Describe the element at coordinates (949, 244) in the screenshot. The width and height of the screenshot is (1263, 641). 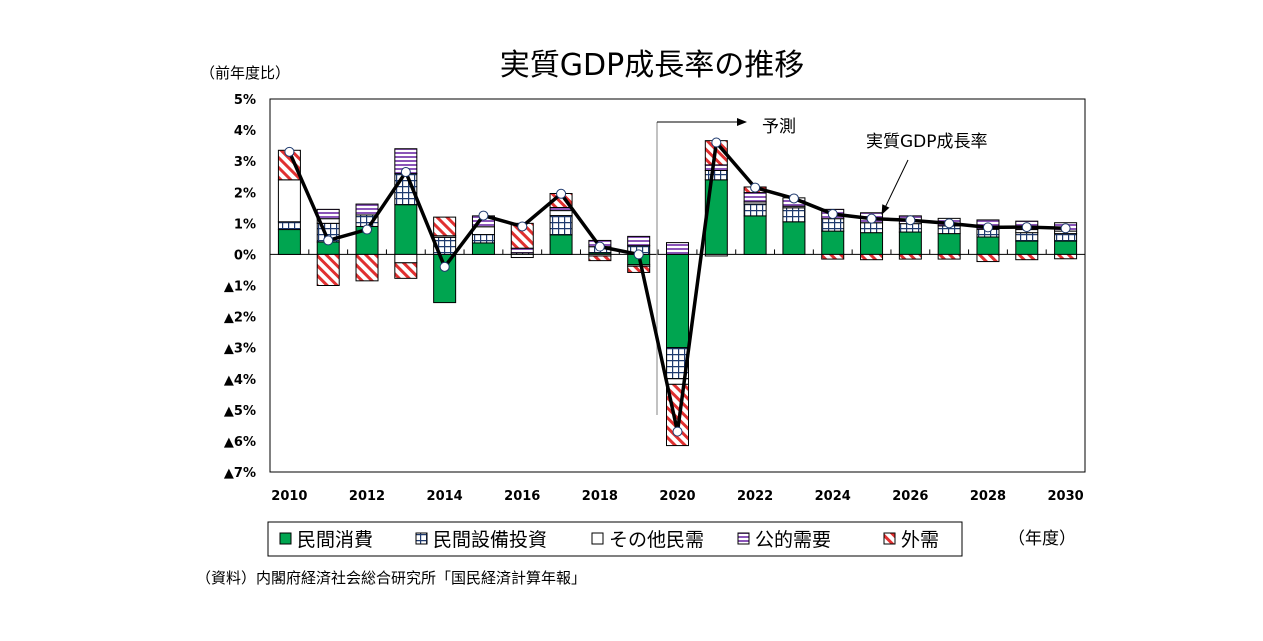
I see `bar-民間消費-2027` at that location.